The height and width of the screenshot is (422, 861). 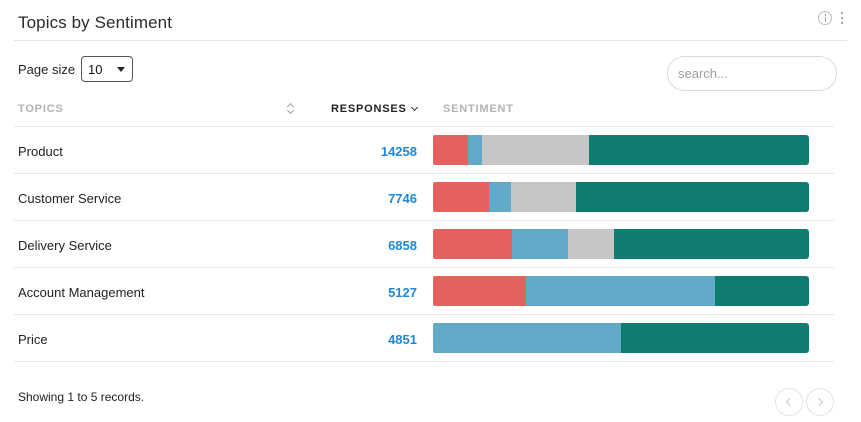 What do you see at coordinates (121, 69) in the screenshot?
I see `chevron-down-icon` at bounding box center [121, 69].